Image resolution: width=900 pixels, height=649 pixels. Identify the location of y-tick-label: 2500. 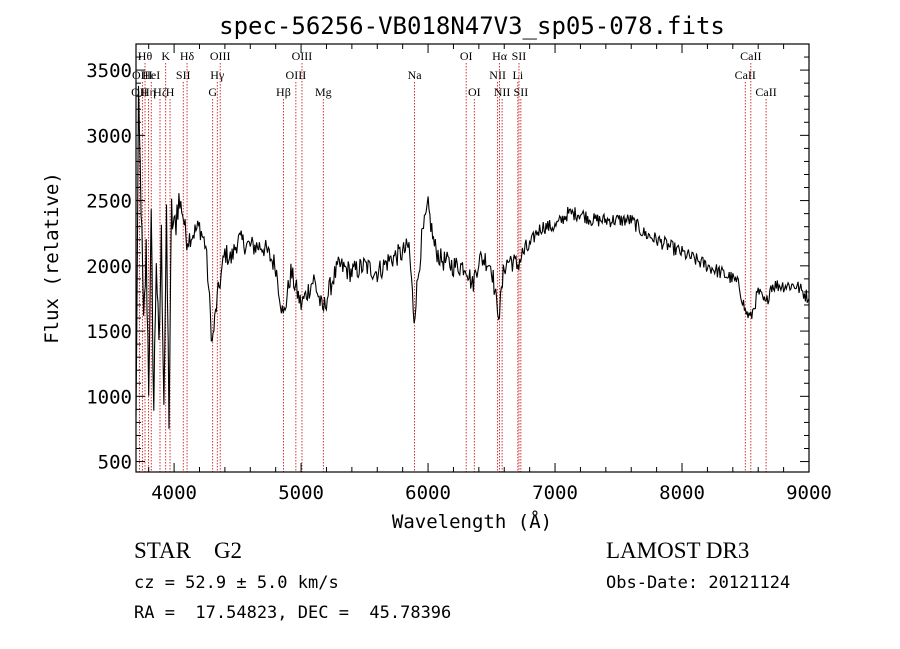
(109, 202).